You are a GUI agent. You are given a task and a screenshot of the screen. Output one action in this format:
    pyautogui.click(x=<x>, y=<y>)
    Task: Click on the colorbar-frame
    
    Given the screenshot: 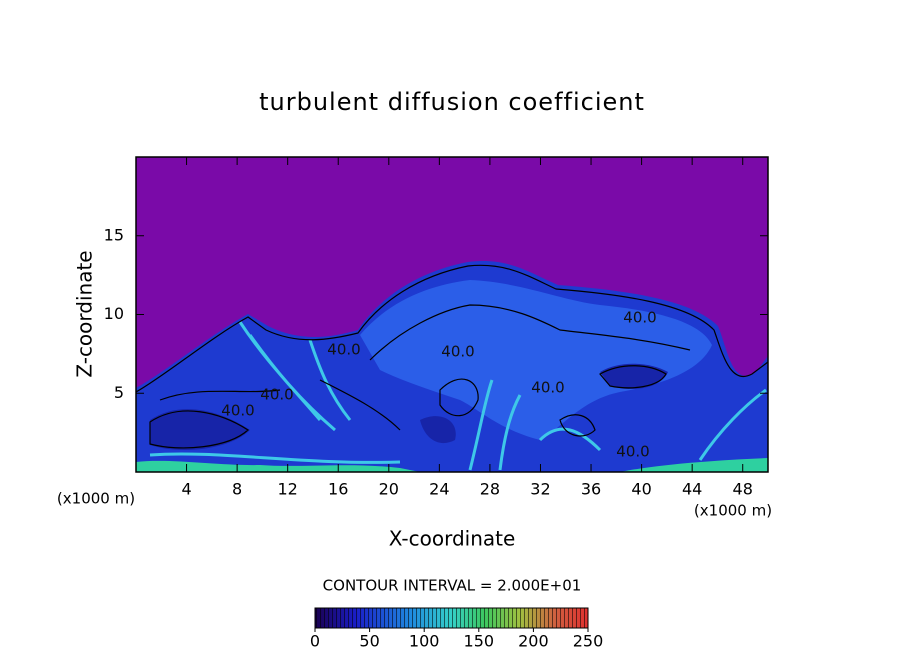 What is the action you would take?
    pyautogui.click(x=451, y=618)
    